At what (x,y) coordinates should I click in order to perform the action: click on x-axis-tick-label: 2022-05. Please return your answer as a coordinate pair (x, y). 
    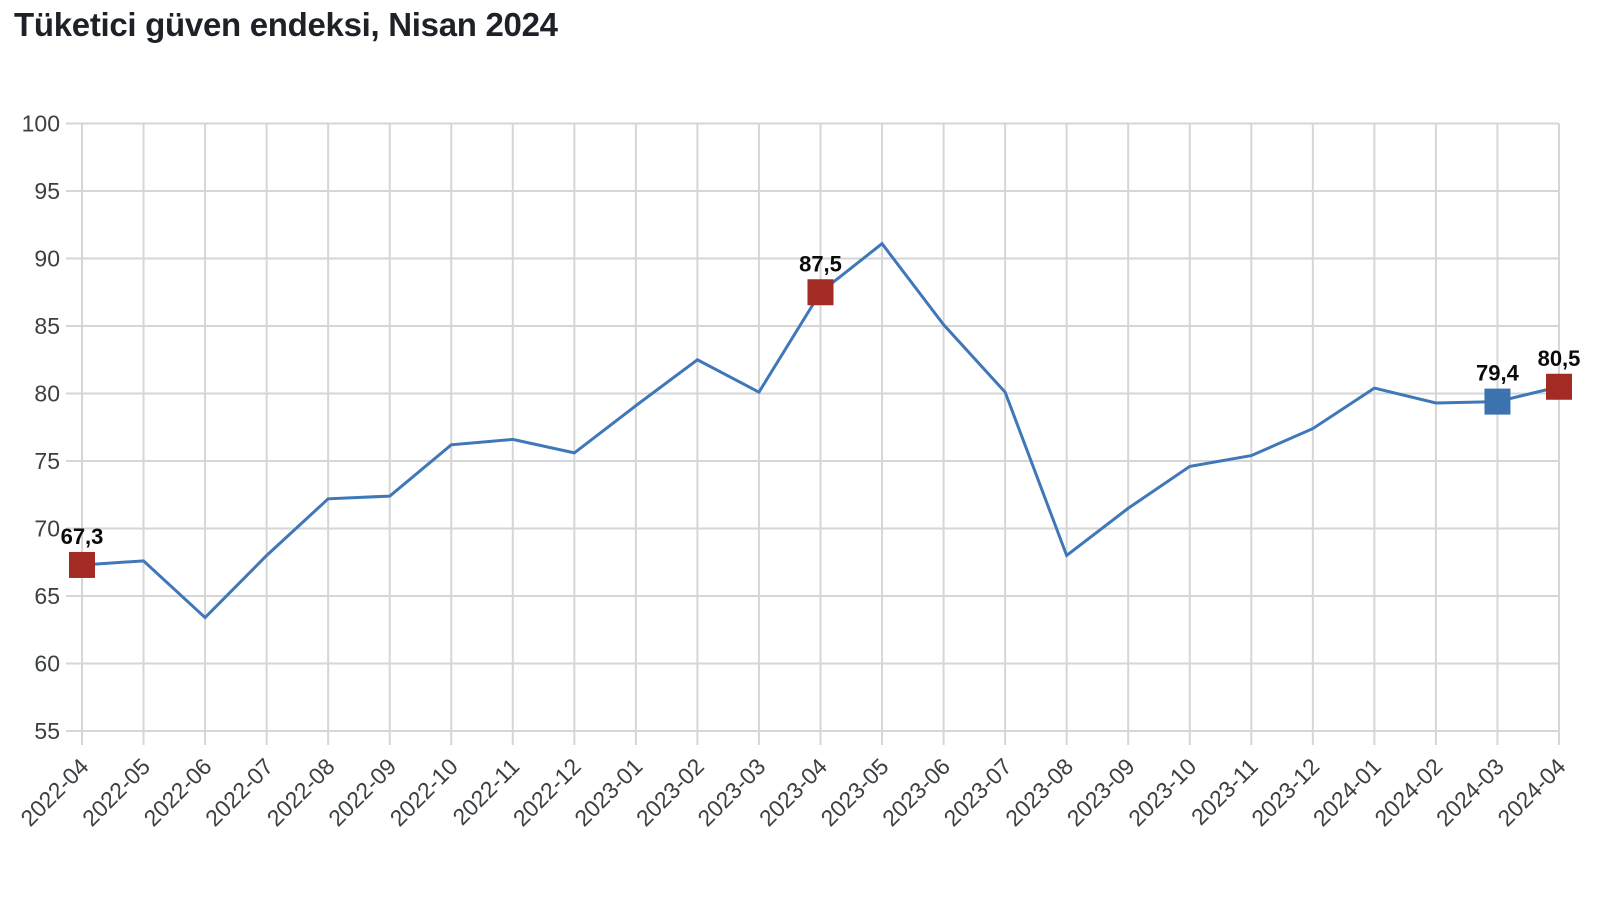
    Looking at the image, I should click on (116, 792).